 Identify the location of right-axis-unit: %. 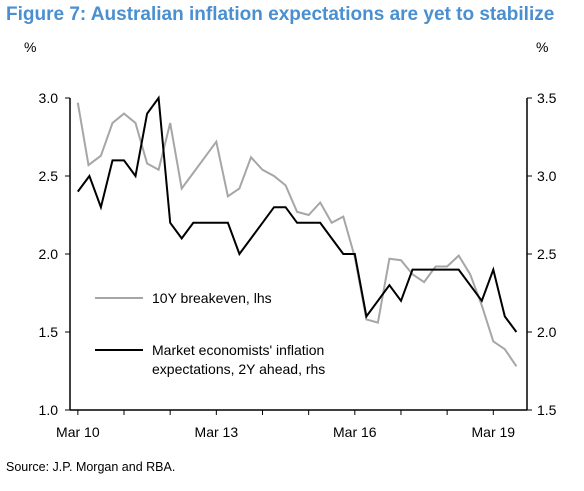
(542, 47).